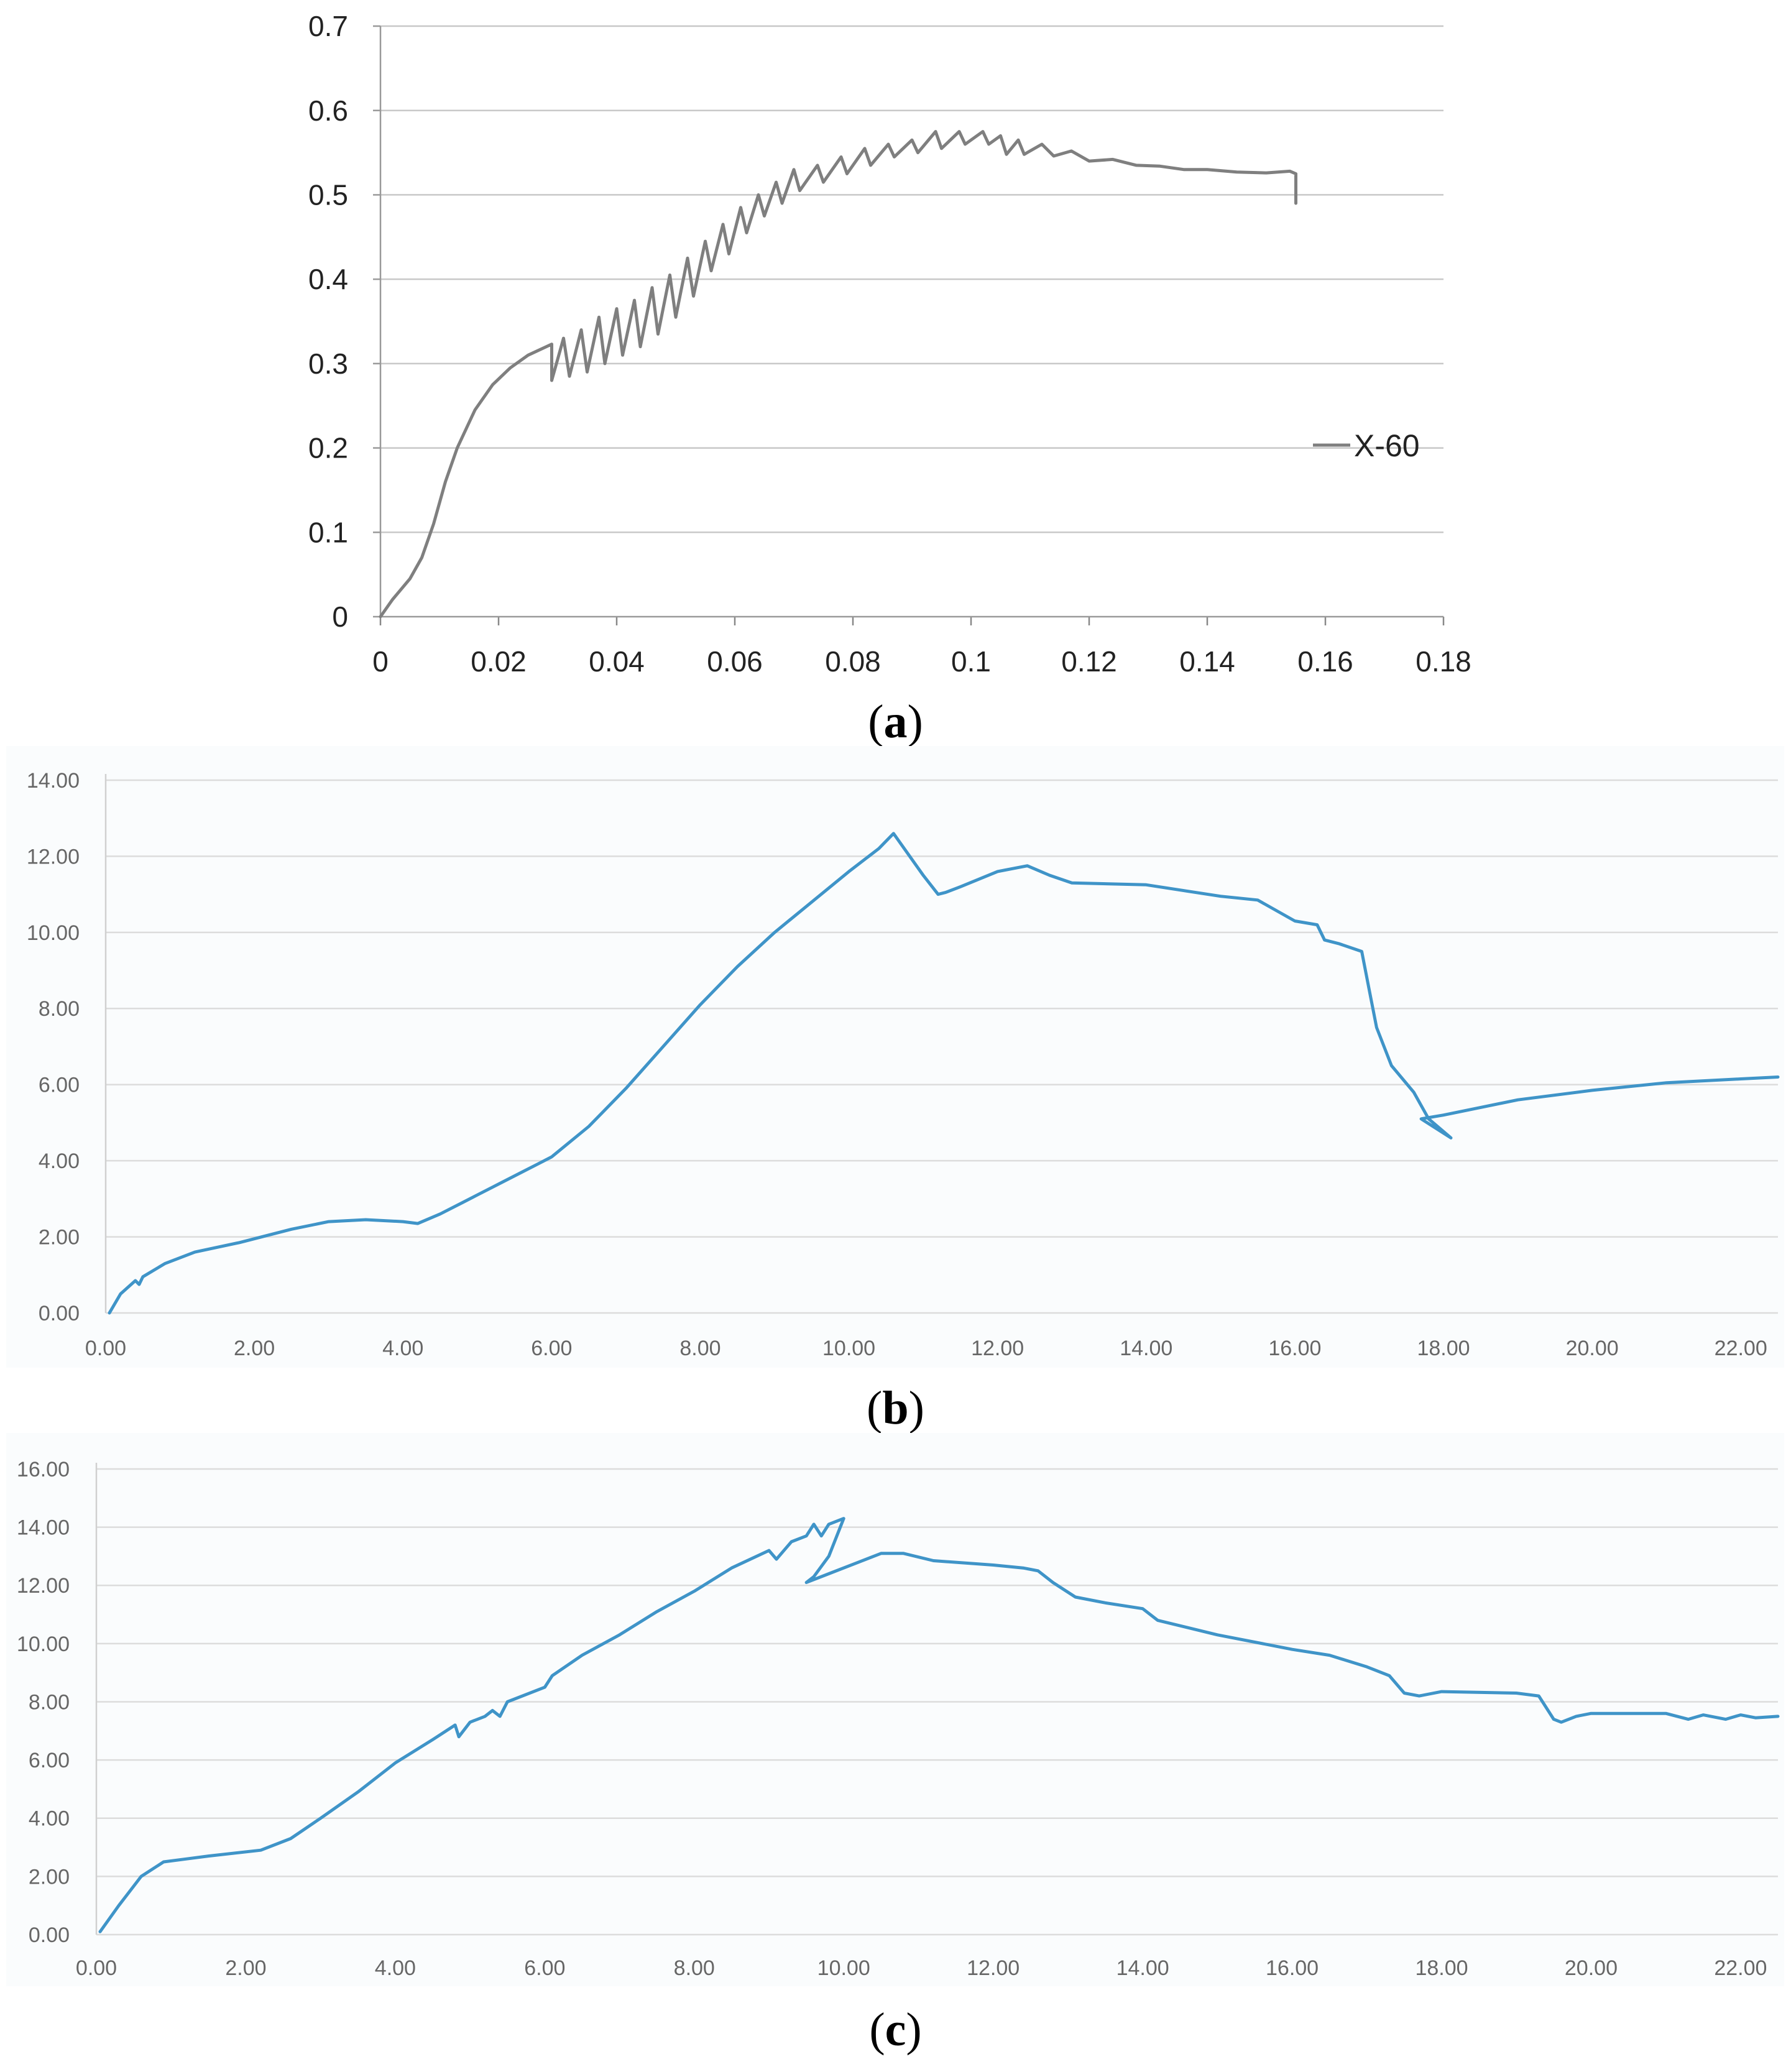  Describe the element at coordinates (328, 26) in the screenshot. I see `y-tick-label: 0.7` at that location.